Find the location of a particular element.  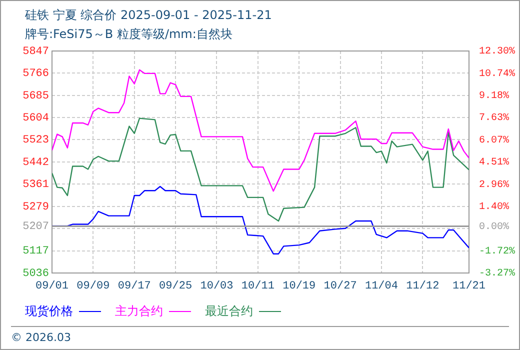

y-tick-label: 5766 is located at coordinates (35, 74).